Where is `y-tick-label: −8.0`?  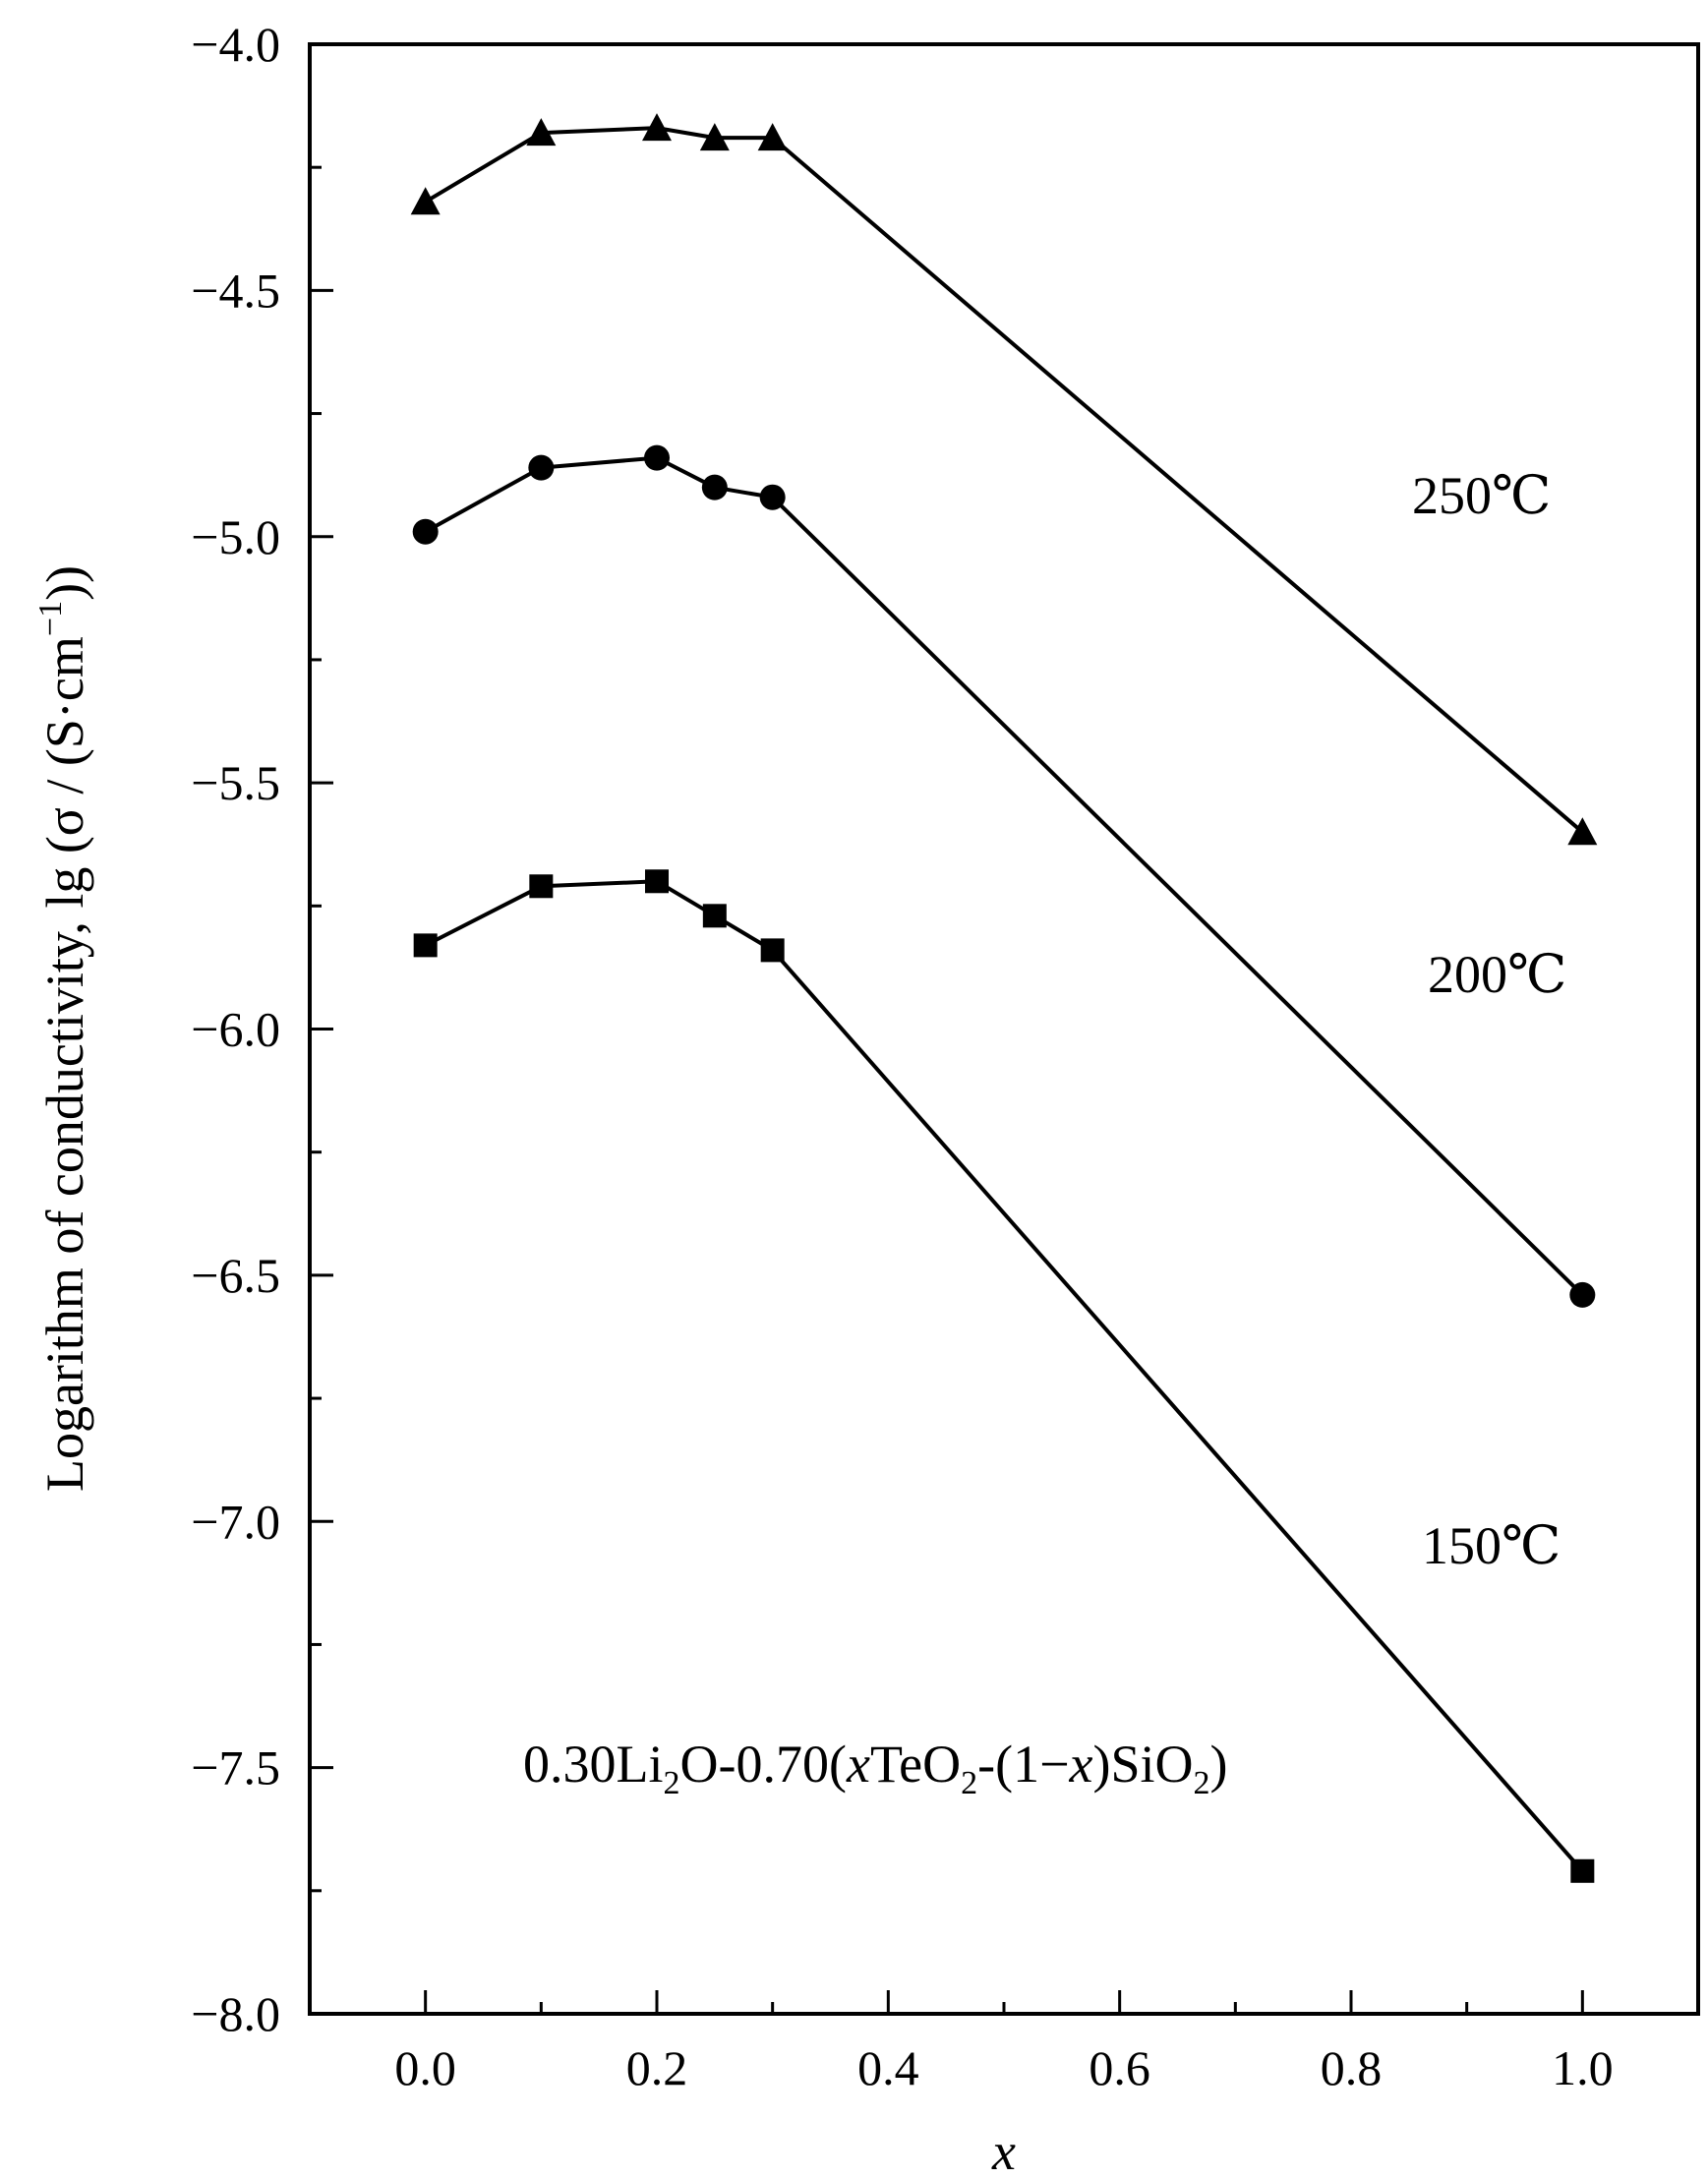 y-tick-label: −8.0 is located at coordinates (235, 2013).